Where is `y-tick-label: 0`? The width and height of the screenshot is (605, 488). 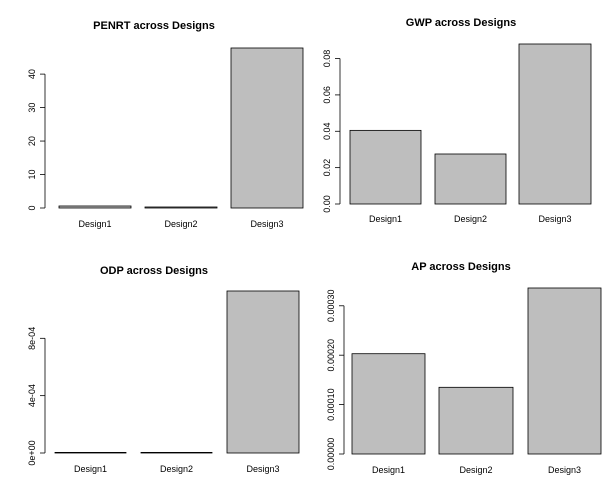 y-tick-label: 0 is located at coordinates (32, 207).